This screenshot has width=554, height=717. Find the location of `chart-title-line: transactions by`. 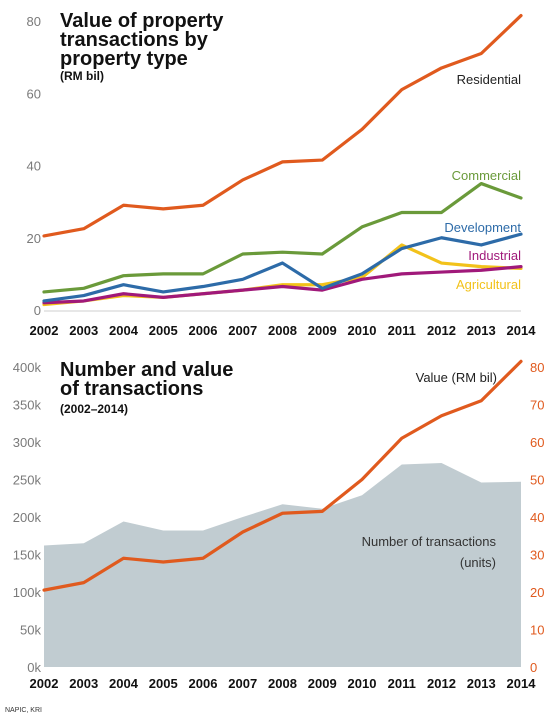

chart-title-line: transactions by is located at coordinates (134, 40).